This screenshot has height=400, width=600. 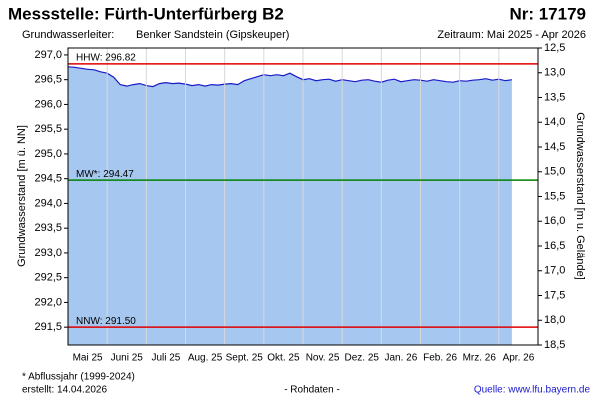 I want to click on x-tick-label: Mrz. 26, so click(x=480, y=358).